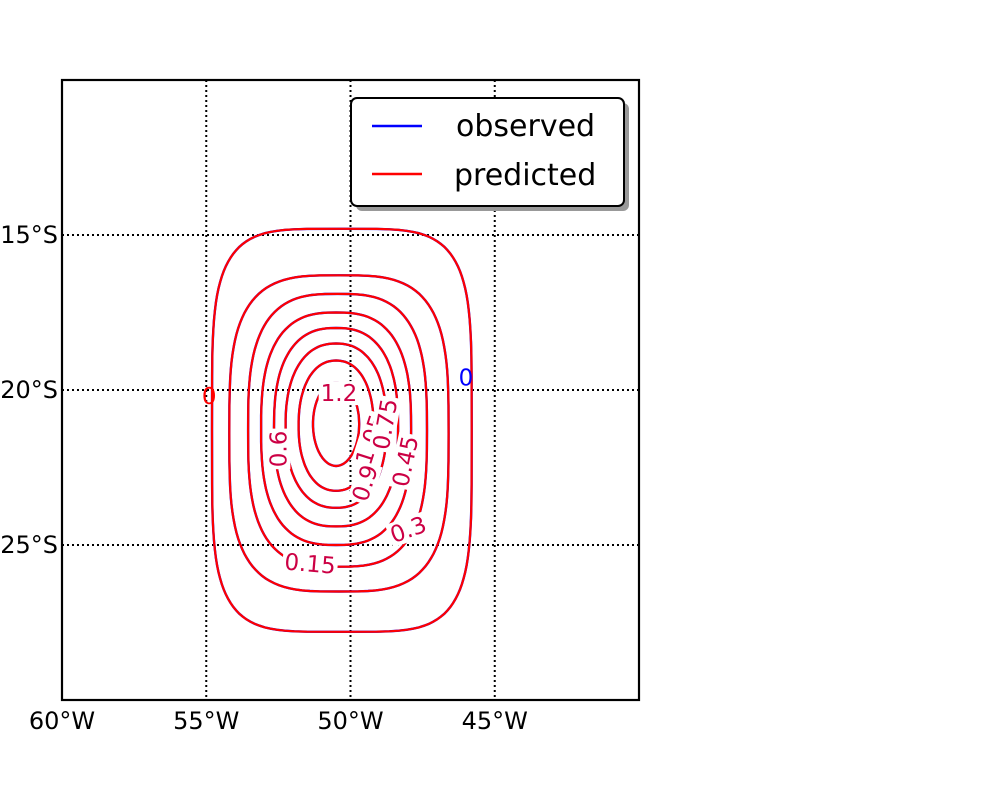  I want to click on contour-lines, so click(341, 430).